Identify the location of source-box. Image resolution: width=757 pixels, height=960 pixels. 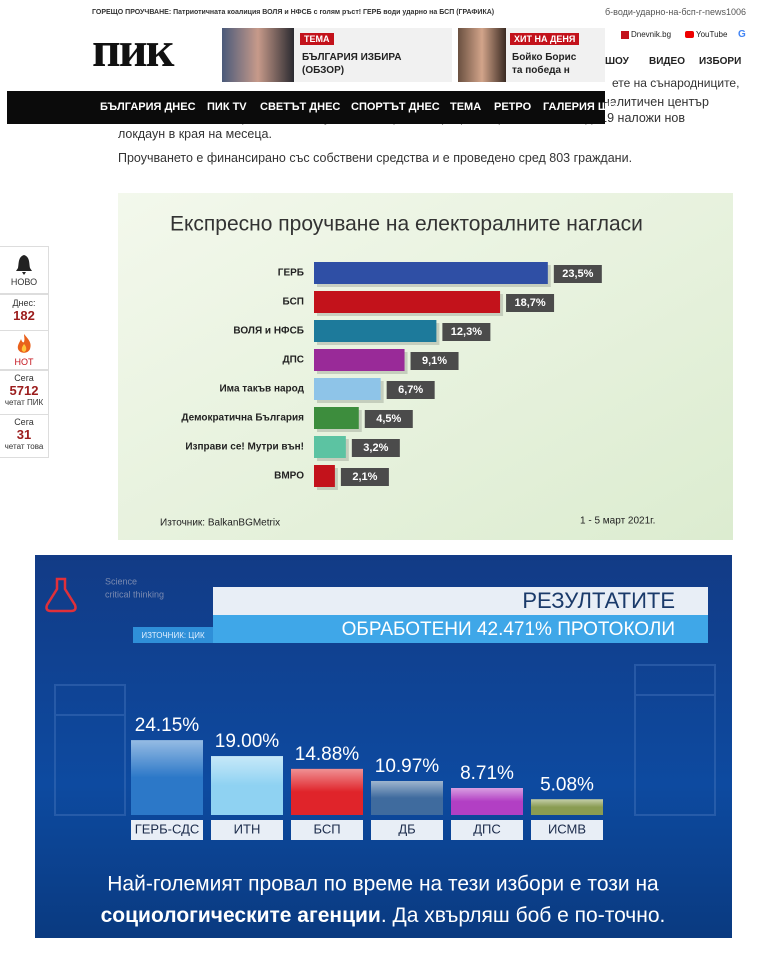
(173, 635).